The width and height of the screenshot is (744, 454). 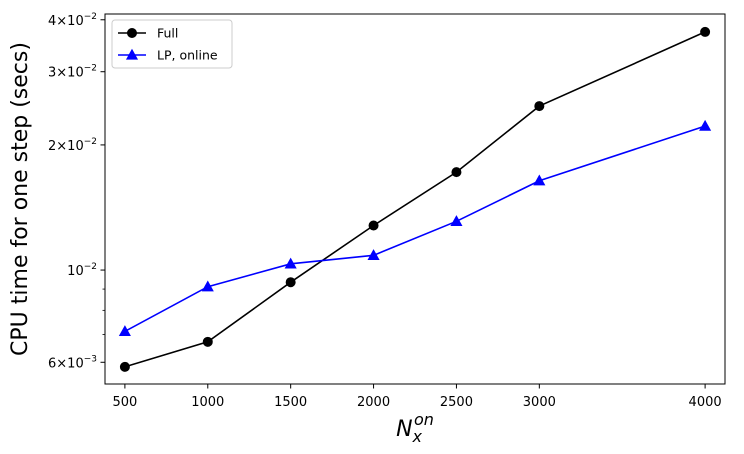 What do you see at coordinates (424, 419) in the screenshot?
I see `x-axis-label-superscript: on` at bounding box center [424, 419].